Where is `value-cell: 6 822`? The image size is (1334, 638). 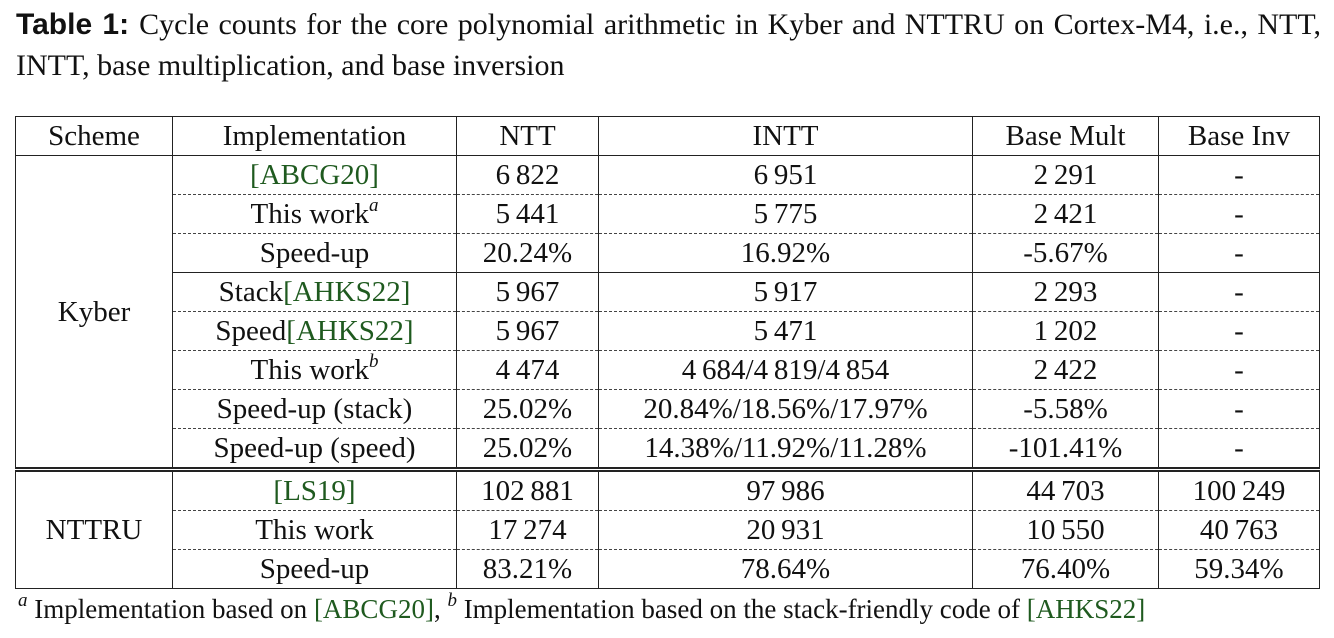
value-cell: 6 822 is located at coordinates (527, 175).